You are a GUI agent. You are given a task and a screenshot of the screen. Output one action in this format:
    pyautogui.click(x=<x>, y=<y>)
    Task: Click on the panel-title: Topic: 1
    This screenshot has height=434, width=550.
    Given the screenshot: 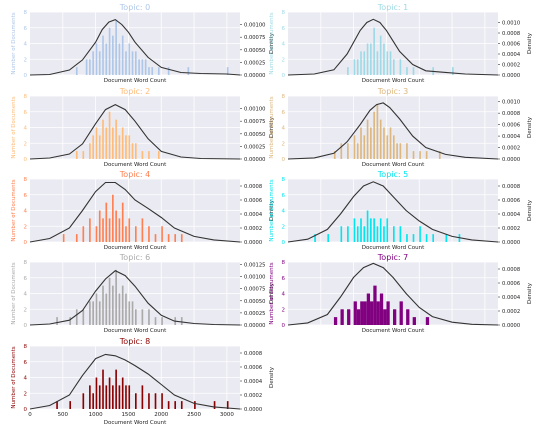 What is the action you would take?
    pyautogui.click(x=392, y=7)
    